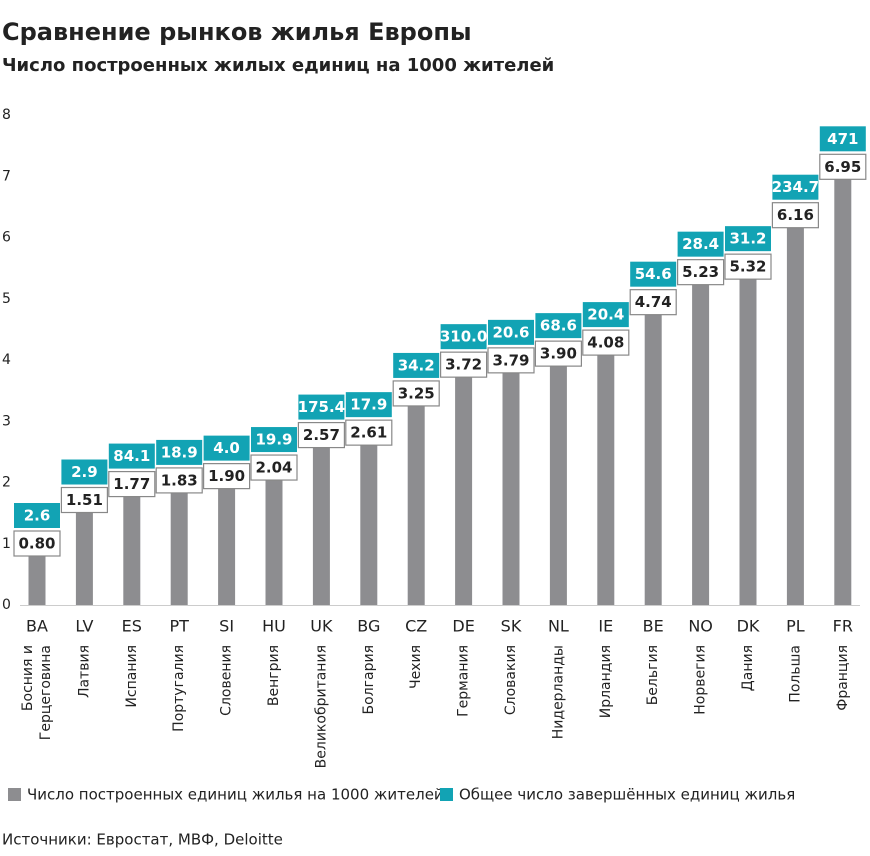 This screenshot has height=856, width=870. I want to click on value-label: 0.80, so click(36, 544).